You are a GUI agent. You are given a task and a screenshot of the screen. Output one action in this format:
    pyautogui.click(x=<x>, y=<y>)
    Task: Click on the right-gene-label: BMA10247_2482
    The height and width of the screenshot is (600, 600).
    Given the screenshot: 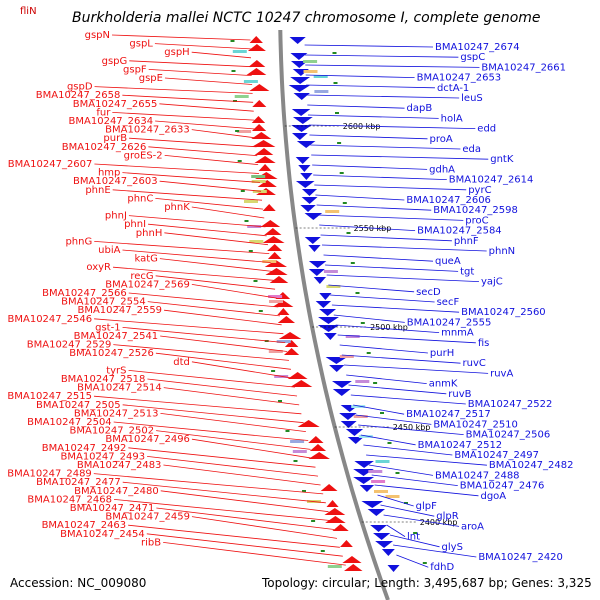 What is the action you would take?
    pyautogui.click(x=531, y=465)
    